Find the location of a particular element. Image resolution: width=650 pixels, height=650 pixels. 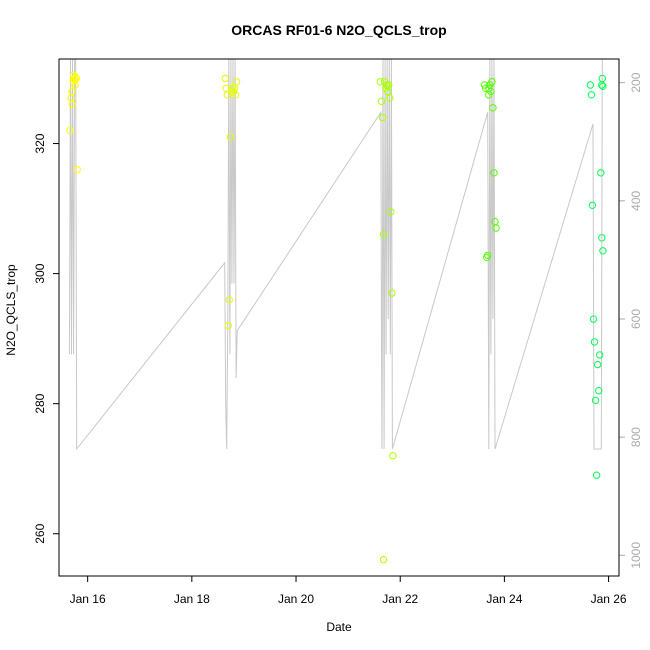

y-tick-label: 320 is located at coordinates (40, 143).